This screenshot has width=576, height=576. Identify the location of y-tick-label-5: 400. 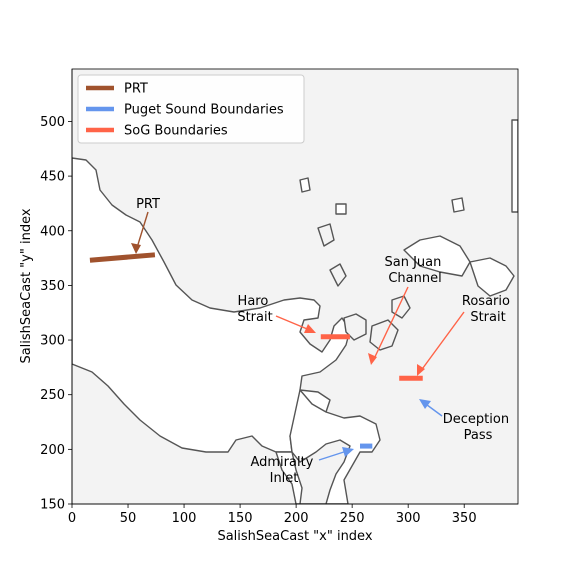
(52, 231).